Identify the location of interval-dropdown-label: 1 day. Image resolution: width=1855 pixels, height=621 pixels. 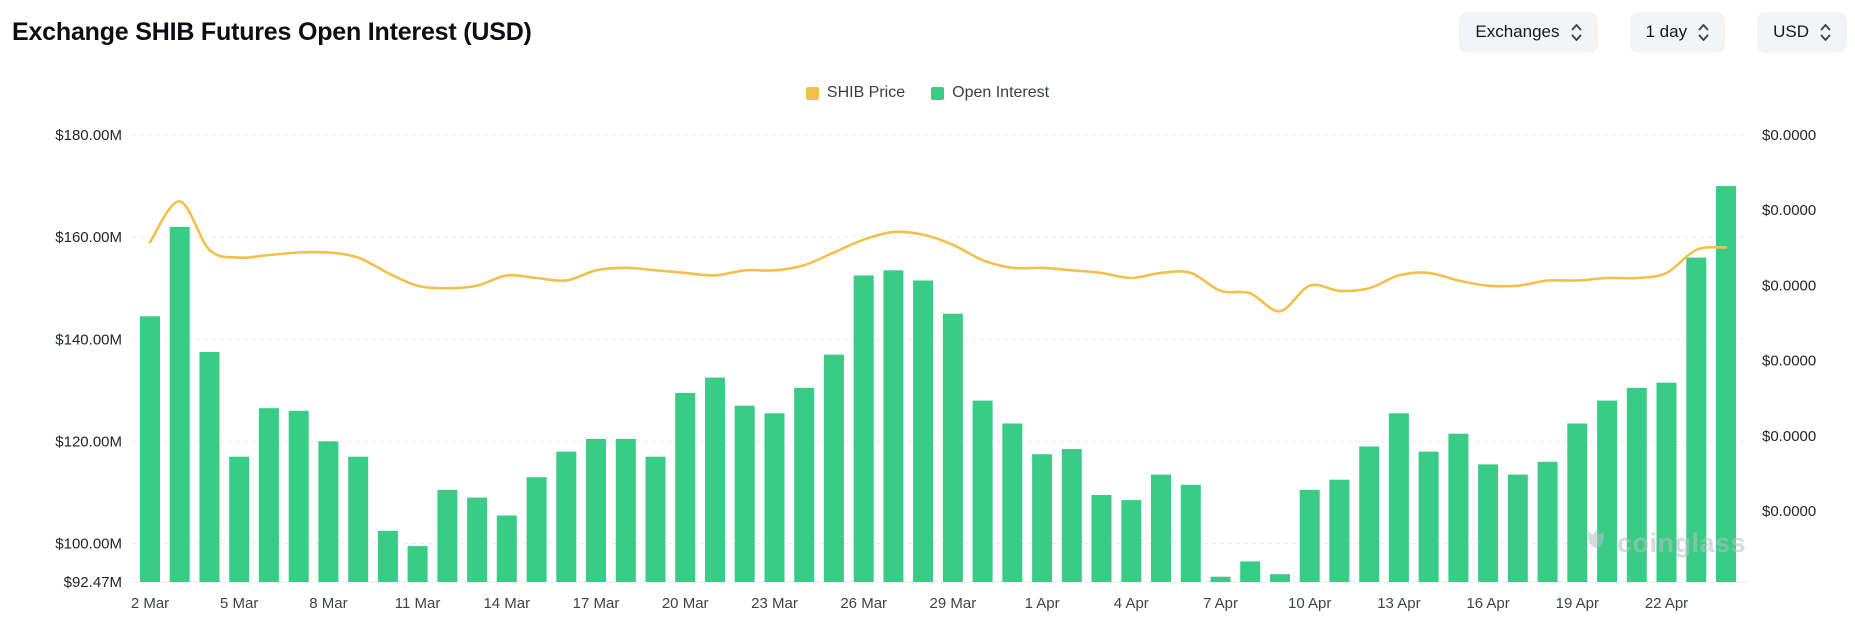
(1666, 31).